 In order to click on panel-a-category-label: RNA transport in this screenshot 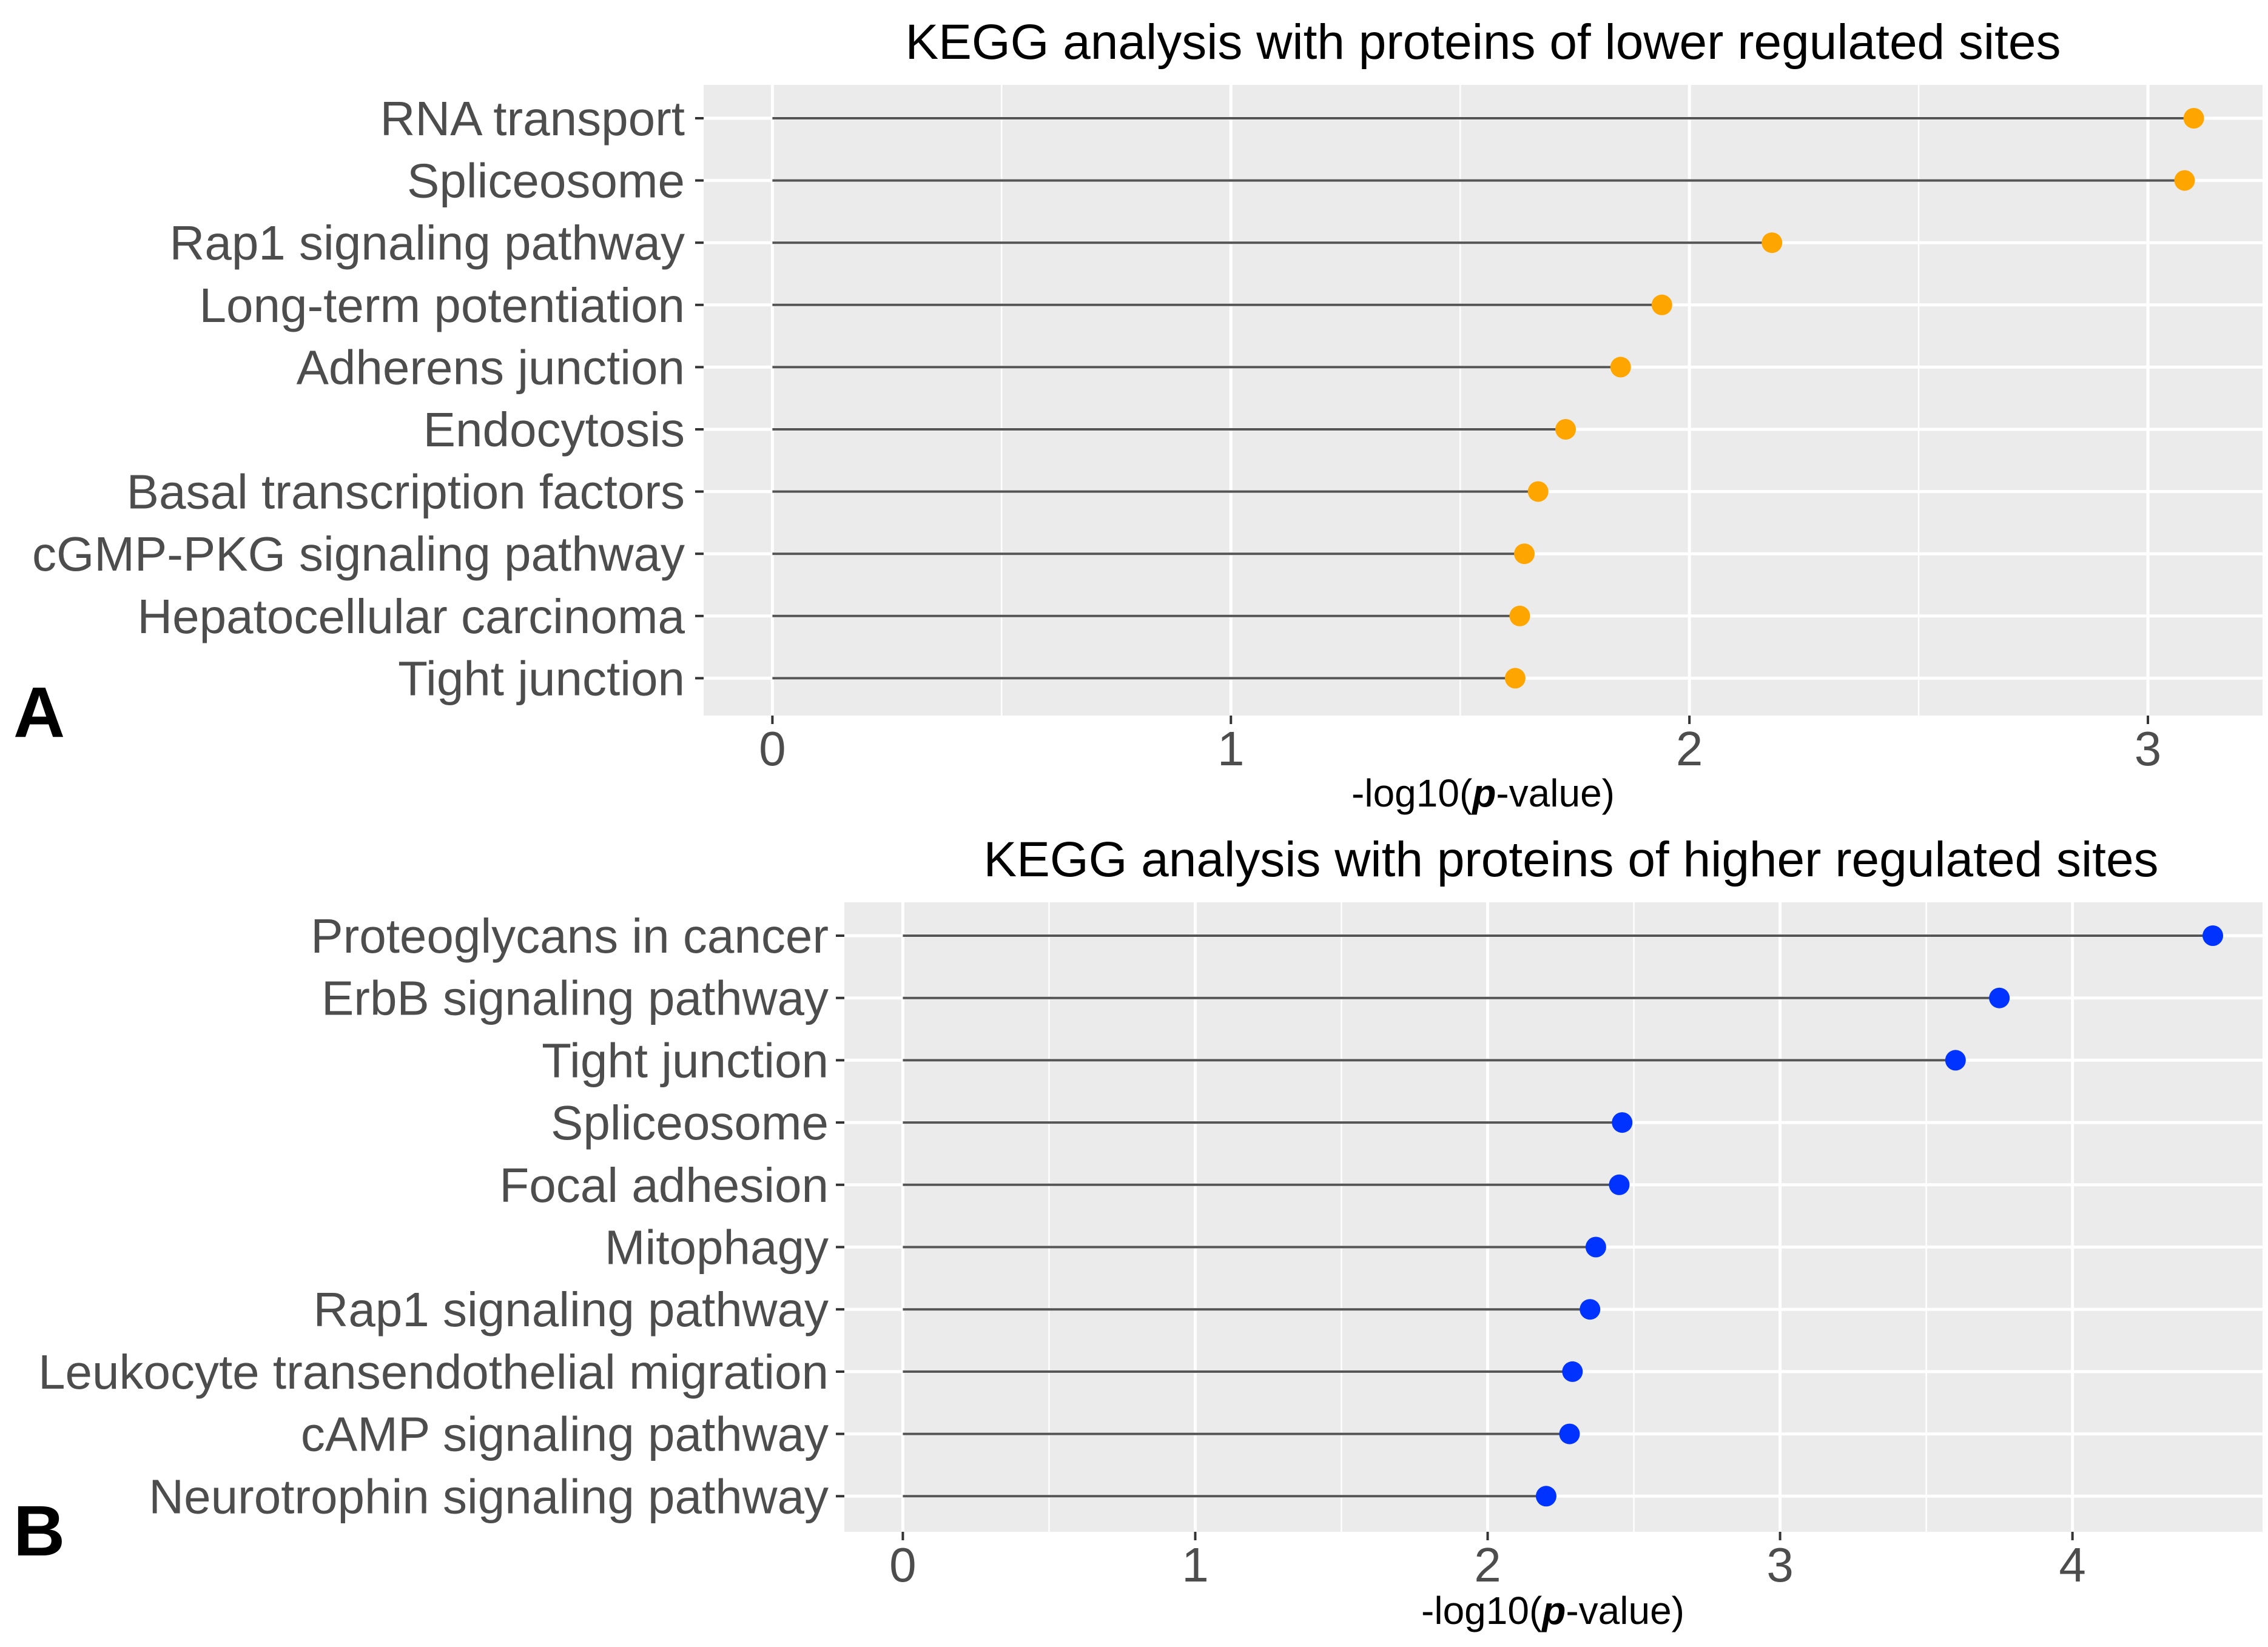, I will do `click(532, 119)`.